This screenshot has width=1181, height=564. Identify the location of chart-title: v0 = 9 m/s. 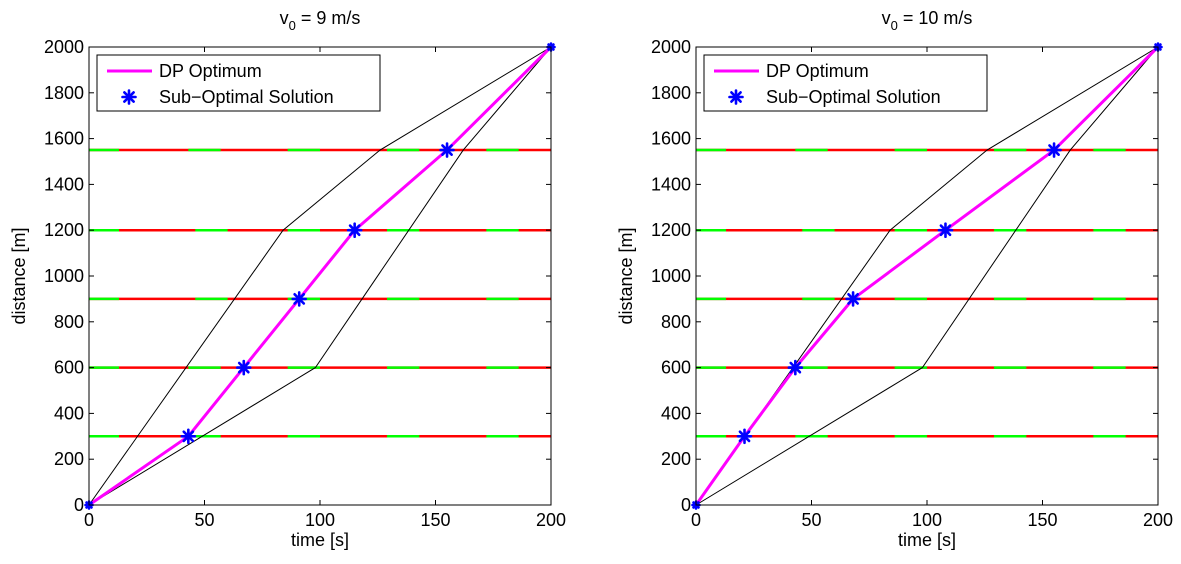
(320, 20).